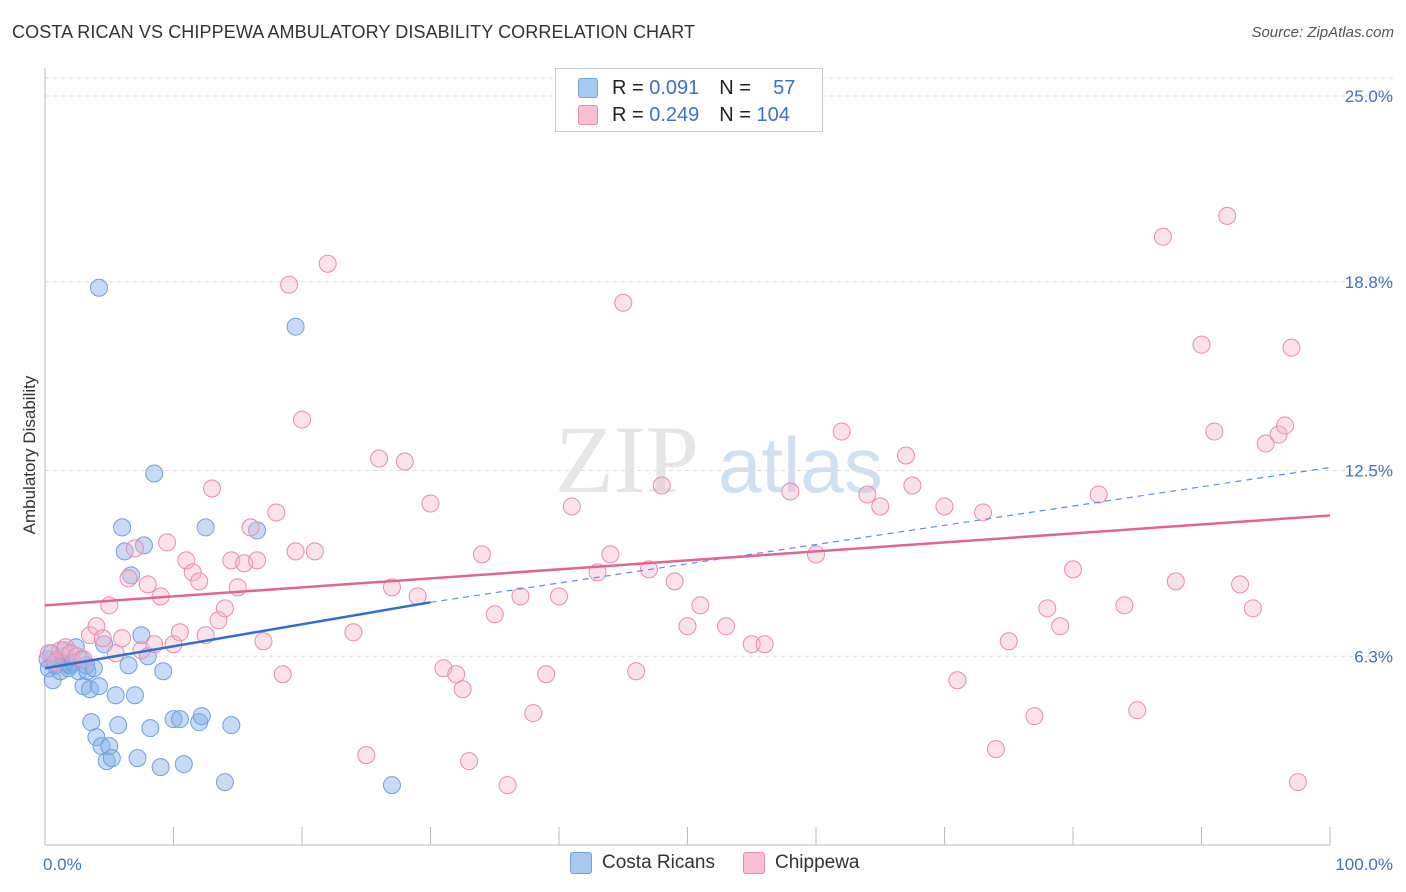  Describe the element at coordinates (1373, 656) in the screenshot. I see `y-tick-label: 6.3%` at that location.